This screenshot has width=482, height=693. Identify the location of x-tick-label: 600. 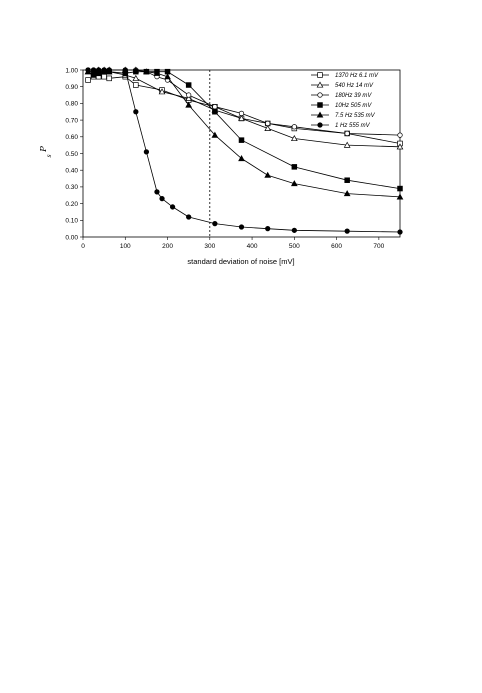
(336, 246).